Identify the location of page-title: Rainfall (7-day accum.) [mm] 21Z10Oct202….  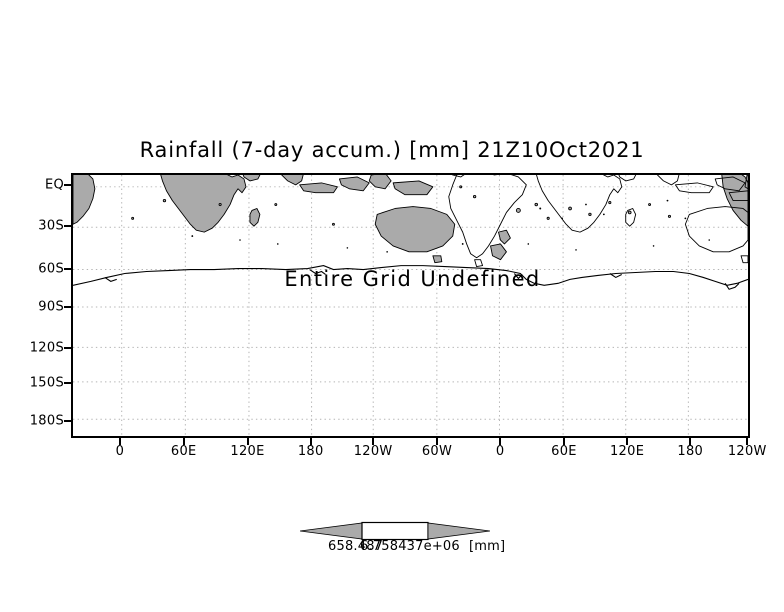
(392, 150).